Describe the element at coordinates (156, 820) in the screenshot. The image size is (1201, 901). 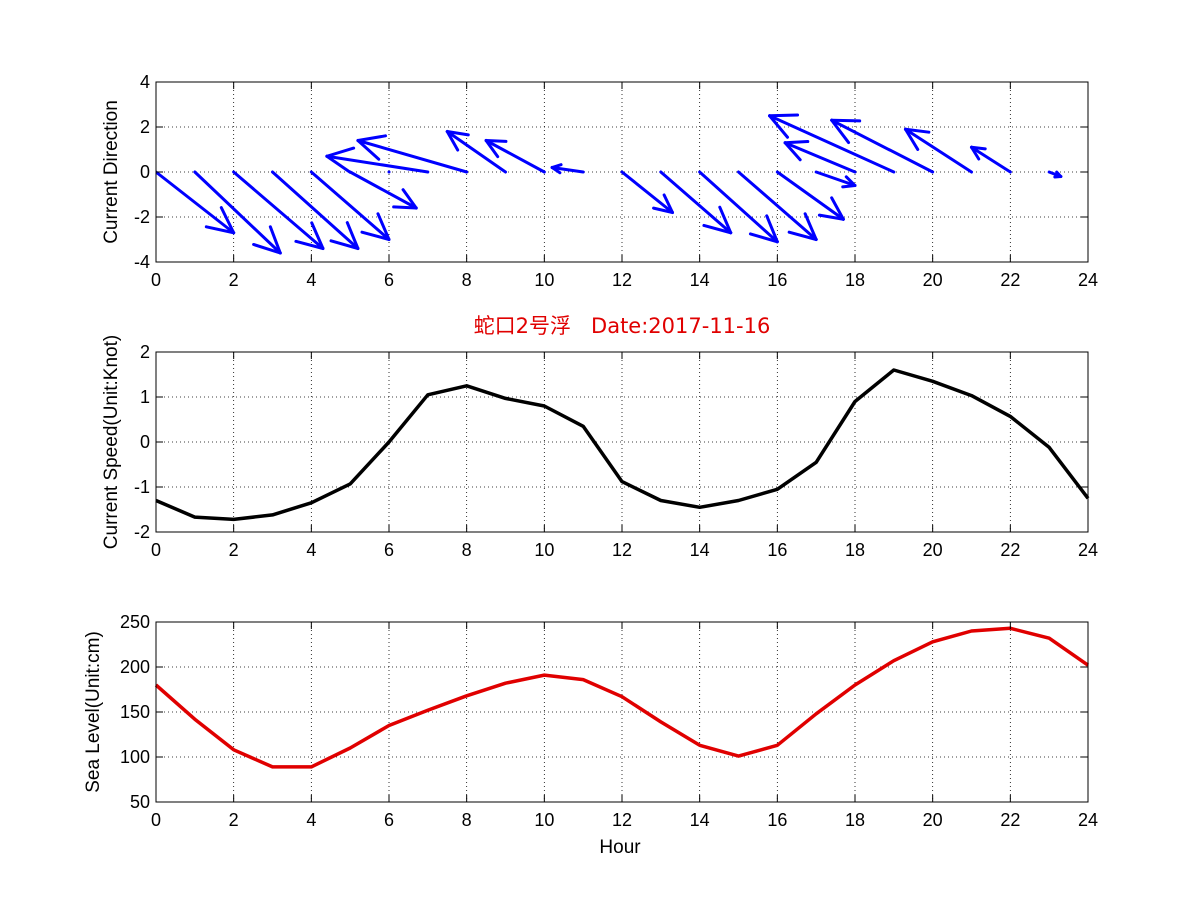
I see `sea-level-x-tick-label: 0` at that location.